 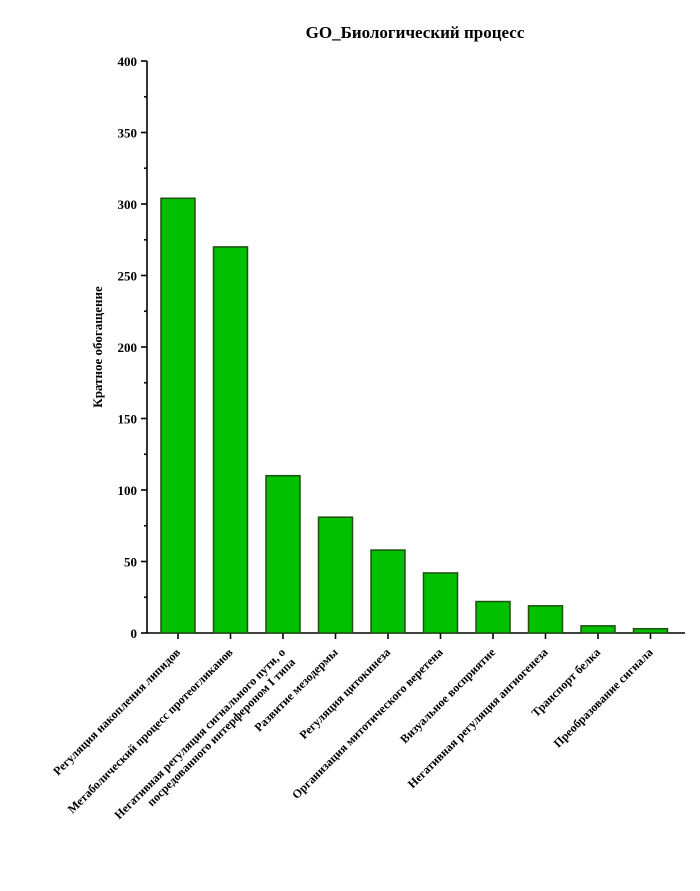 What do you see at coordinates (128, 490) in the screenshot?
I see `y-tick-label: 100` at bounding box center [128, 490].